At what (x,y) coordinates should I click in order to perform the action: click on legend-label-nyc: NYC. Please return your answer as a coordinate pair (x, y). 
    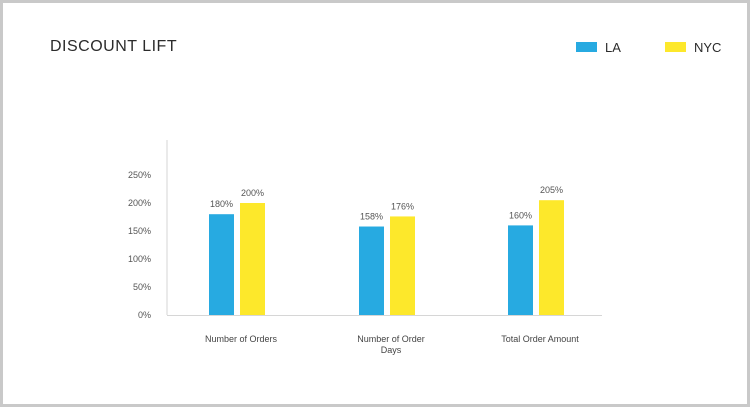
    Looking at the image, I should click on (708, 47).